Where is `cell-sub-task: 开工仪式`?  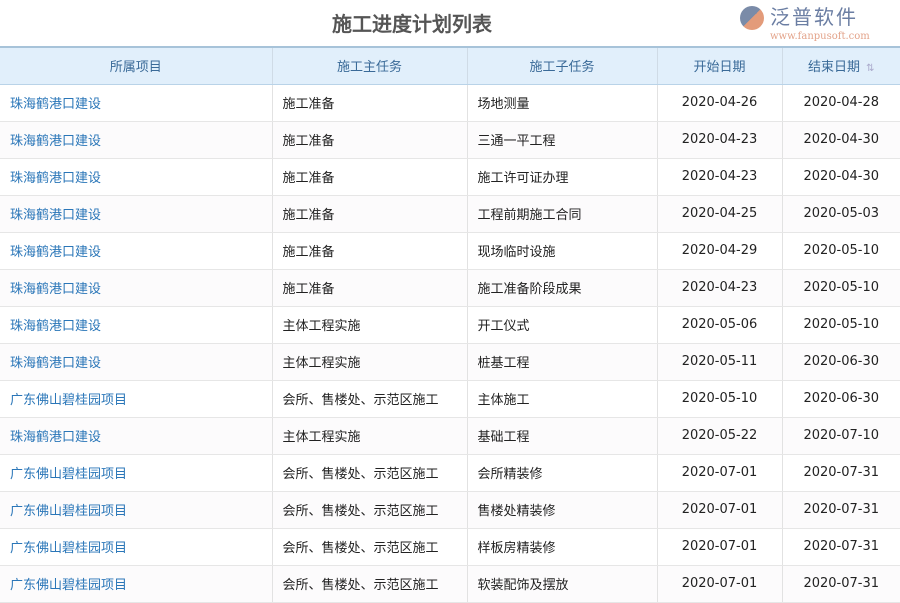 cell-sub-task: 开工仪式 is located at coordinates (561, 325).